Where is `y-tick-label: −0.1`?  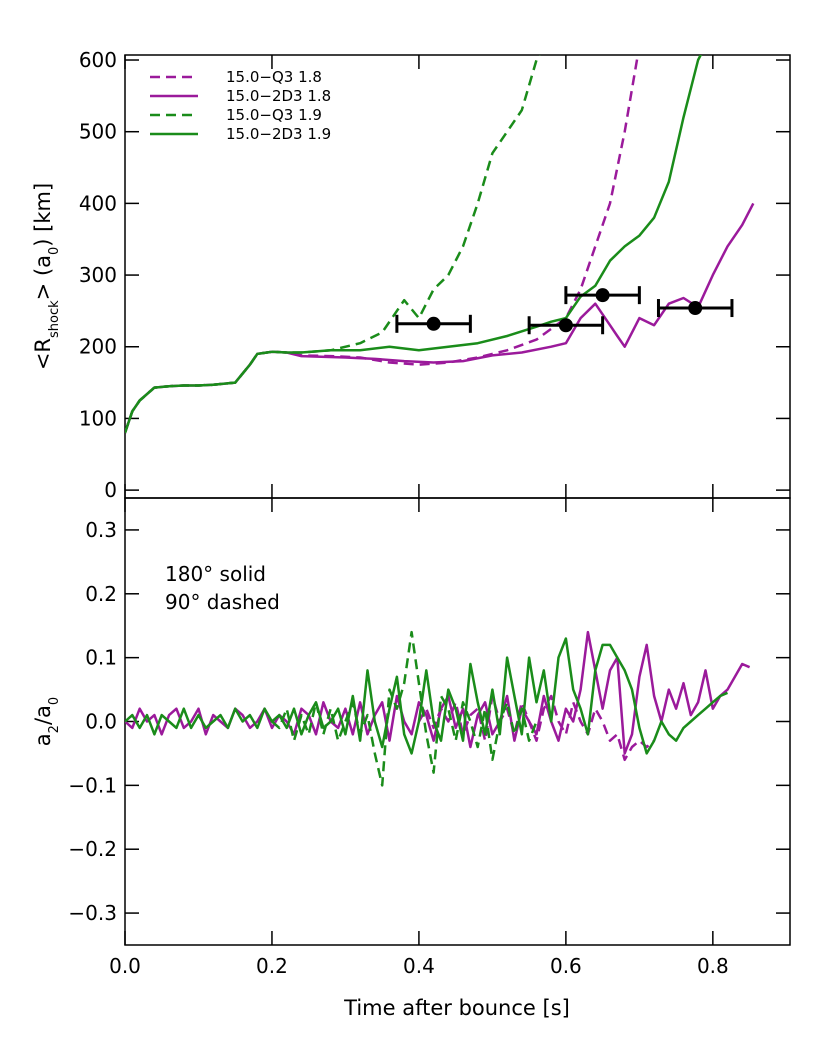 y-tick-label: −0.1 is located at coordinates (92, 785).